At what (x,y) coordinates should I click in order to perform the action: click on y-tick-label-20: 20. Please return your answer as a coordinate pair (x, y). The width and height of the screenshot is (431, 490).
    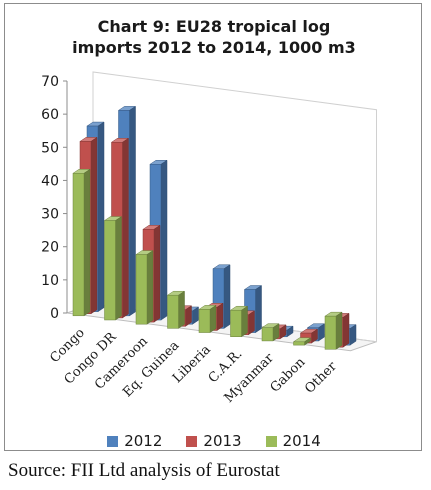
    Looking at the image, I should click on (50, 248).